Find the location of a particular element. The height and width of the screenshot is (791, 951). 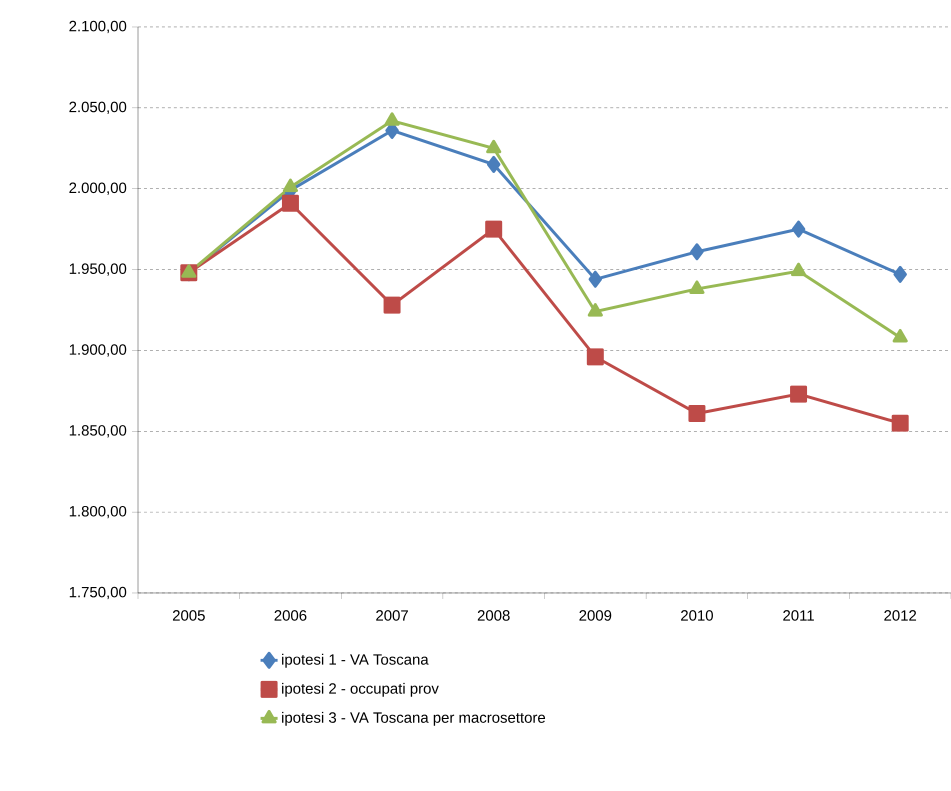

x-tick-label: 2011 is located at coordinates (798, 615).